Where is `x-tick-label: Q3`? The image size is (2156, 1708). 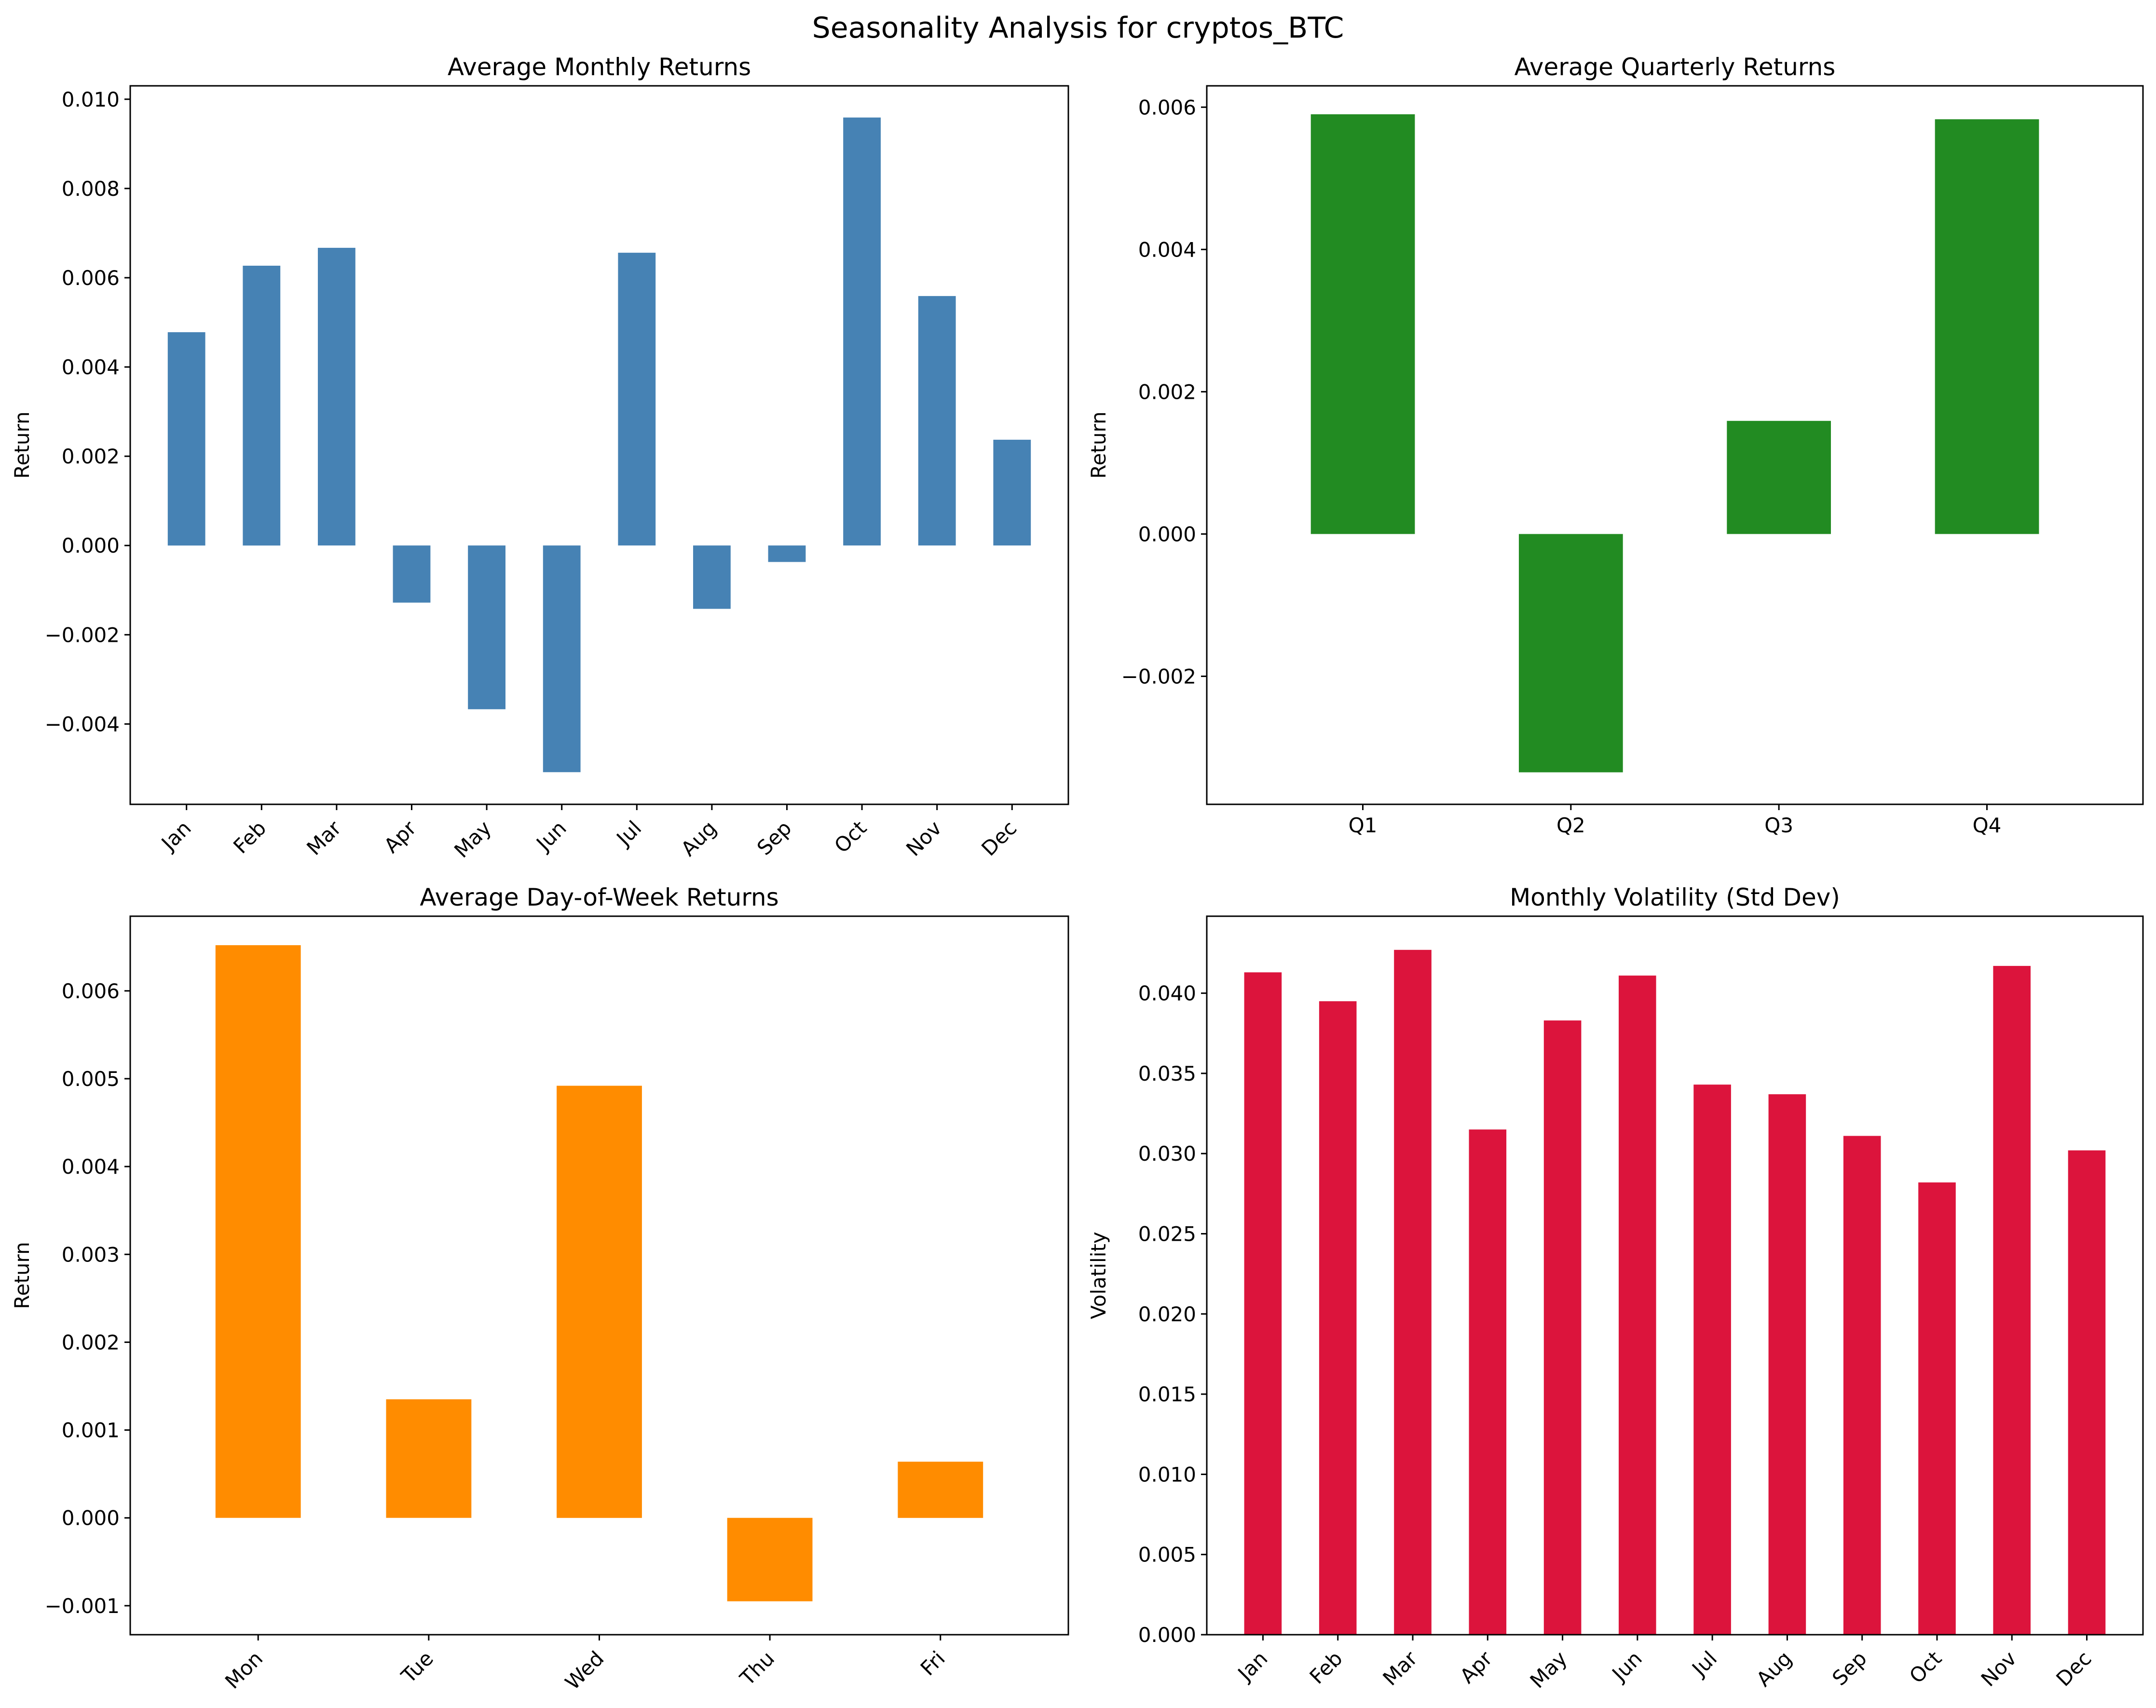 x-tick-label: Q3 is located at coordinates (1778, 825).